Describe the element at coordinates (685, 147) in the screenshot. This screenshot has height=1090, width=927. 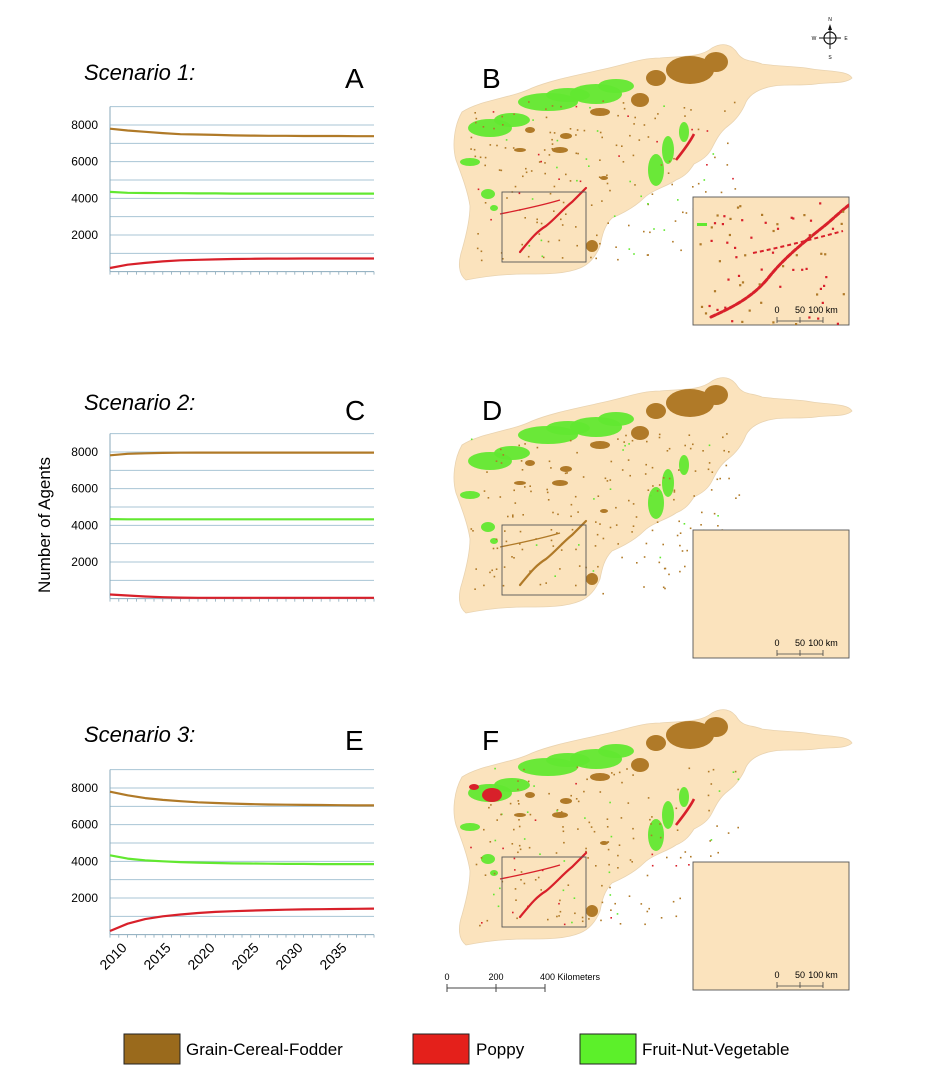
I see `poppy-patch` at that location.